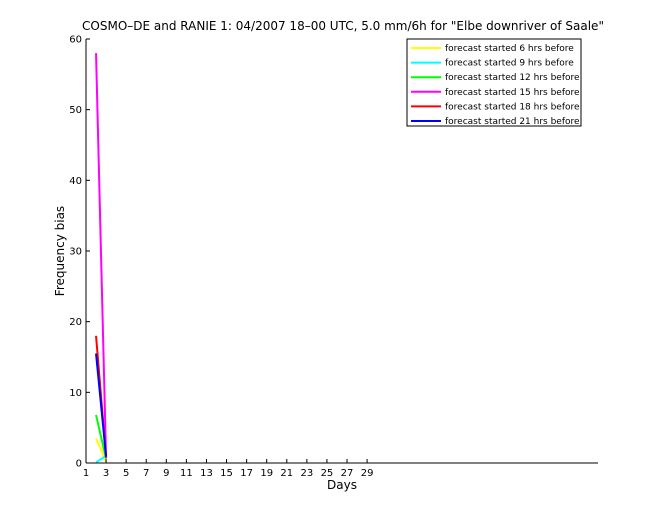 Image resolution: width=660 pixels, height=520 pixels. Describe the element at coordinates (367, 473) in the screenshot. I see `x-tick-label: 29` at that location.